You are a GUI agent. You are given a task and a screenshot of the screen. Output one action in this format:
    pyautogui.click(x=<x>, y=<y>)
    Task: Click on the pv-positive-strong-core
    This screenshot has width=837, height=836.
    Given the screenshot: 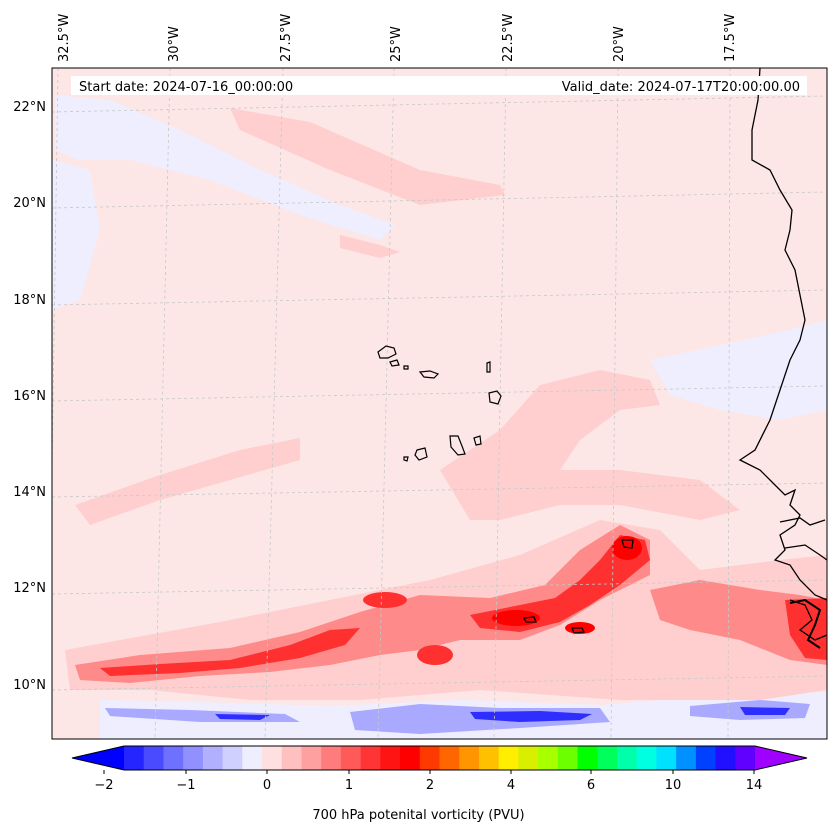 What is the action you would take?
    pyautogui.click(x=560, y=583)
    